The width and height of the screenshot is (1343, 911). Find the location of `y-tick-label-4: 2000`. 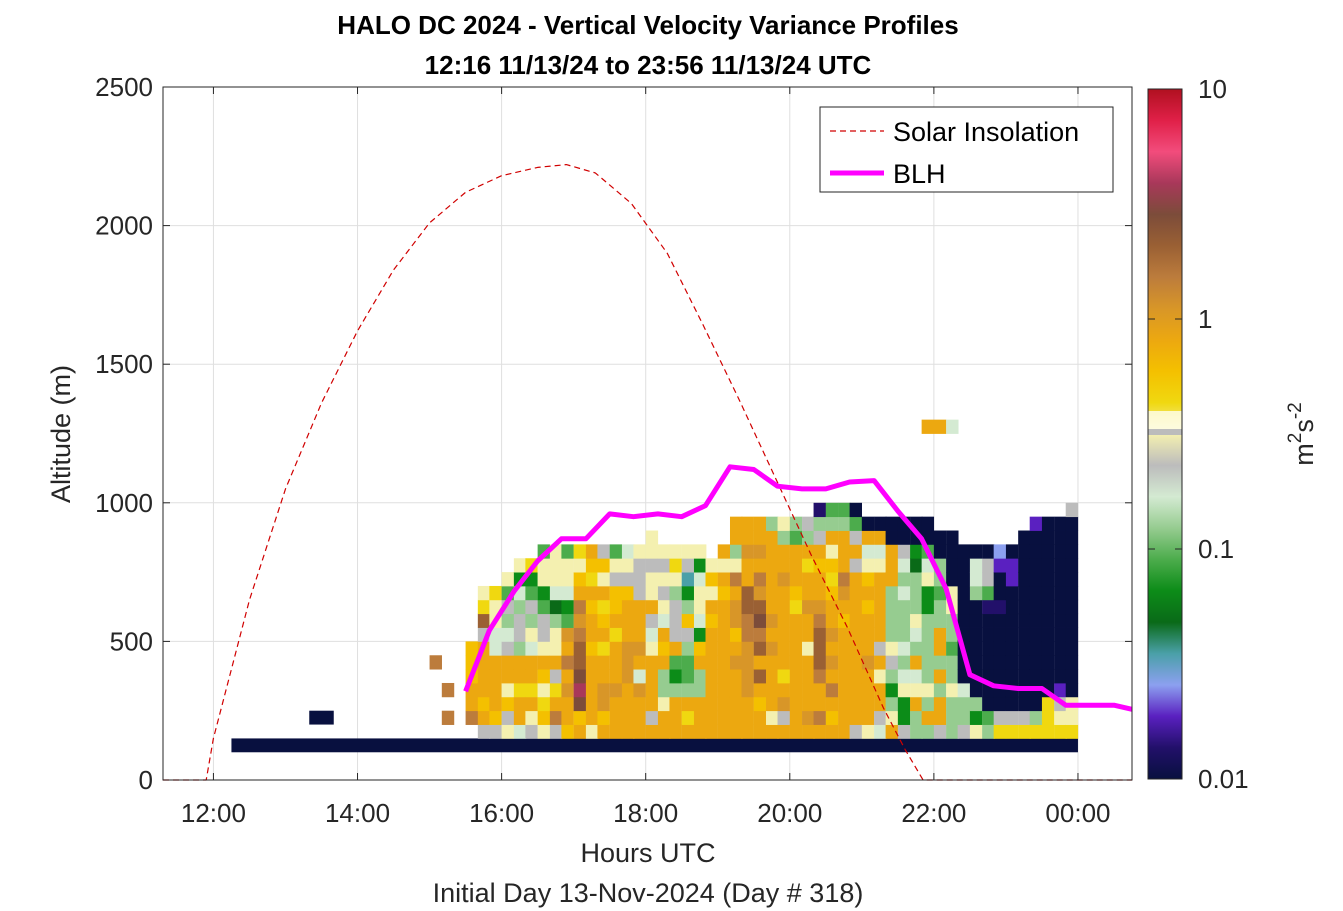

y-tick-label-4: 2000 is located at coordinates (124, 226).